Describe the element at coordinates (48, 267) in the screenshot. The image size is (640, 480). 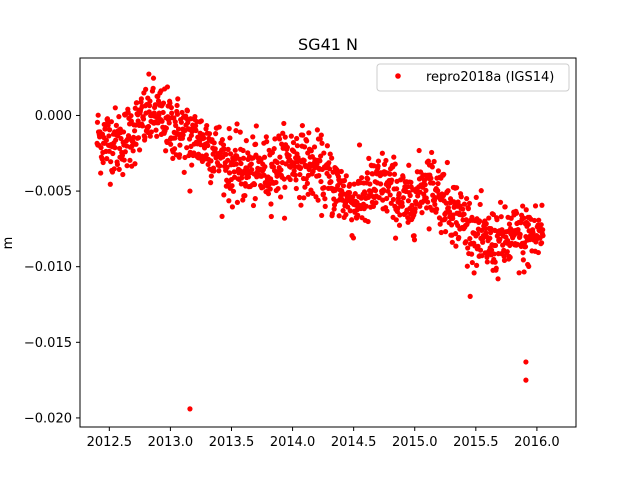
I see `y-tick-label: −0.010` at that location.